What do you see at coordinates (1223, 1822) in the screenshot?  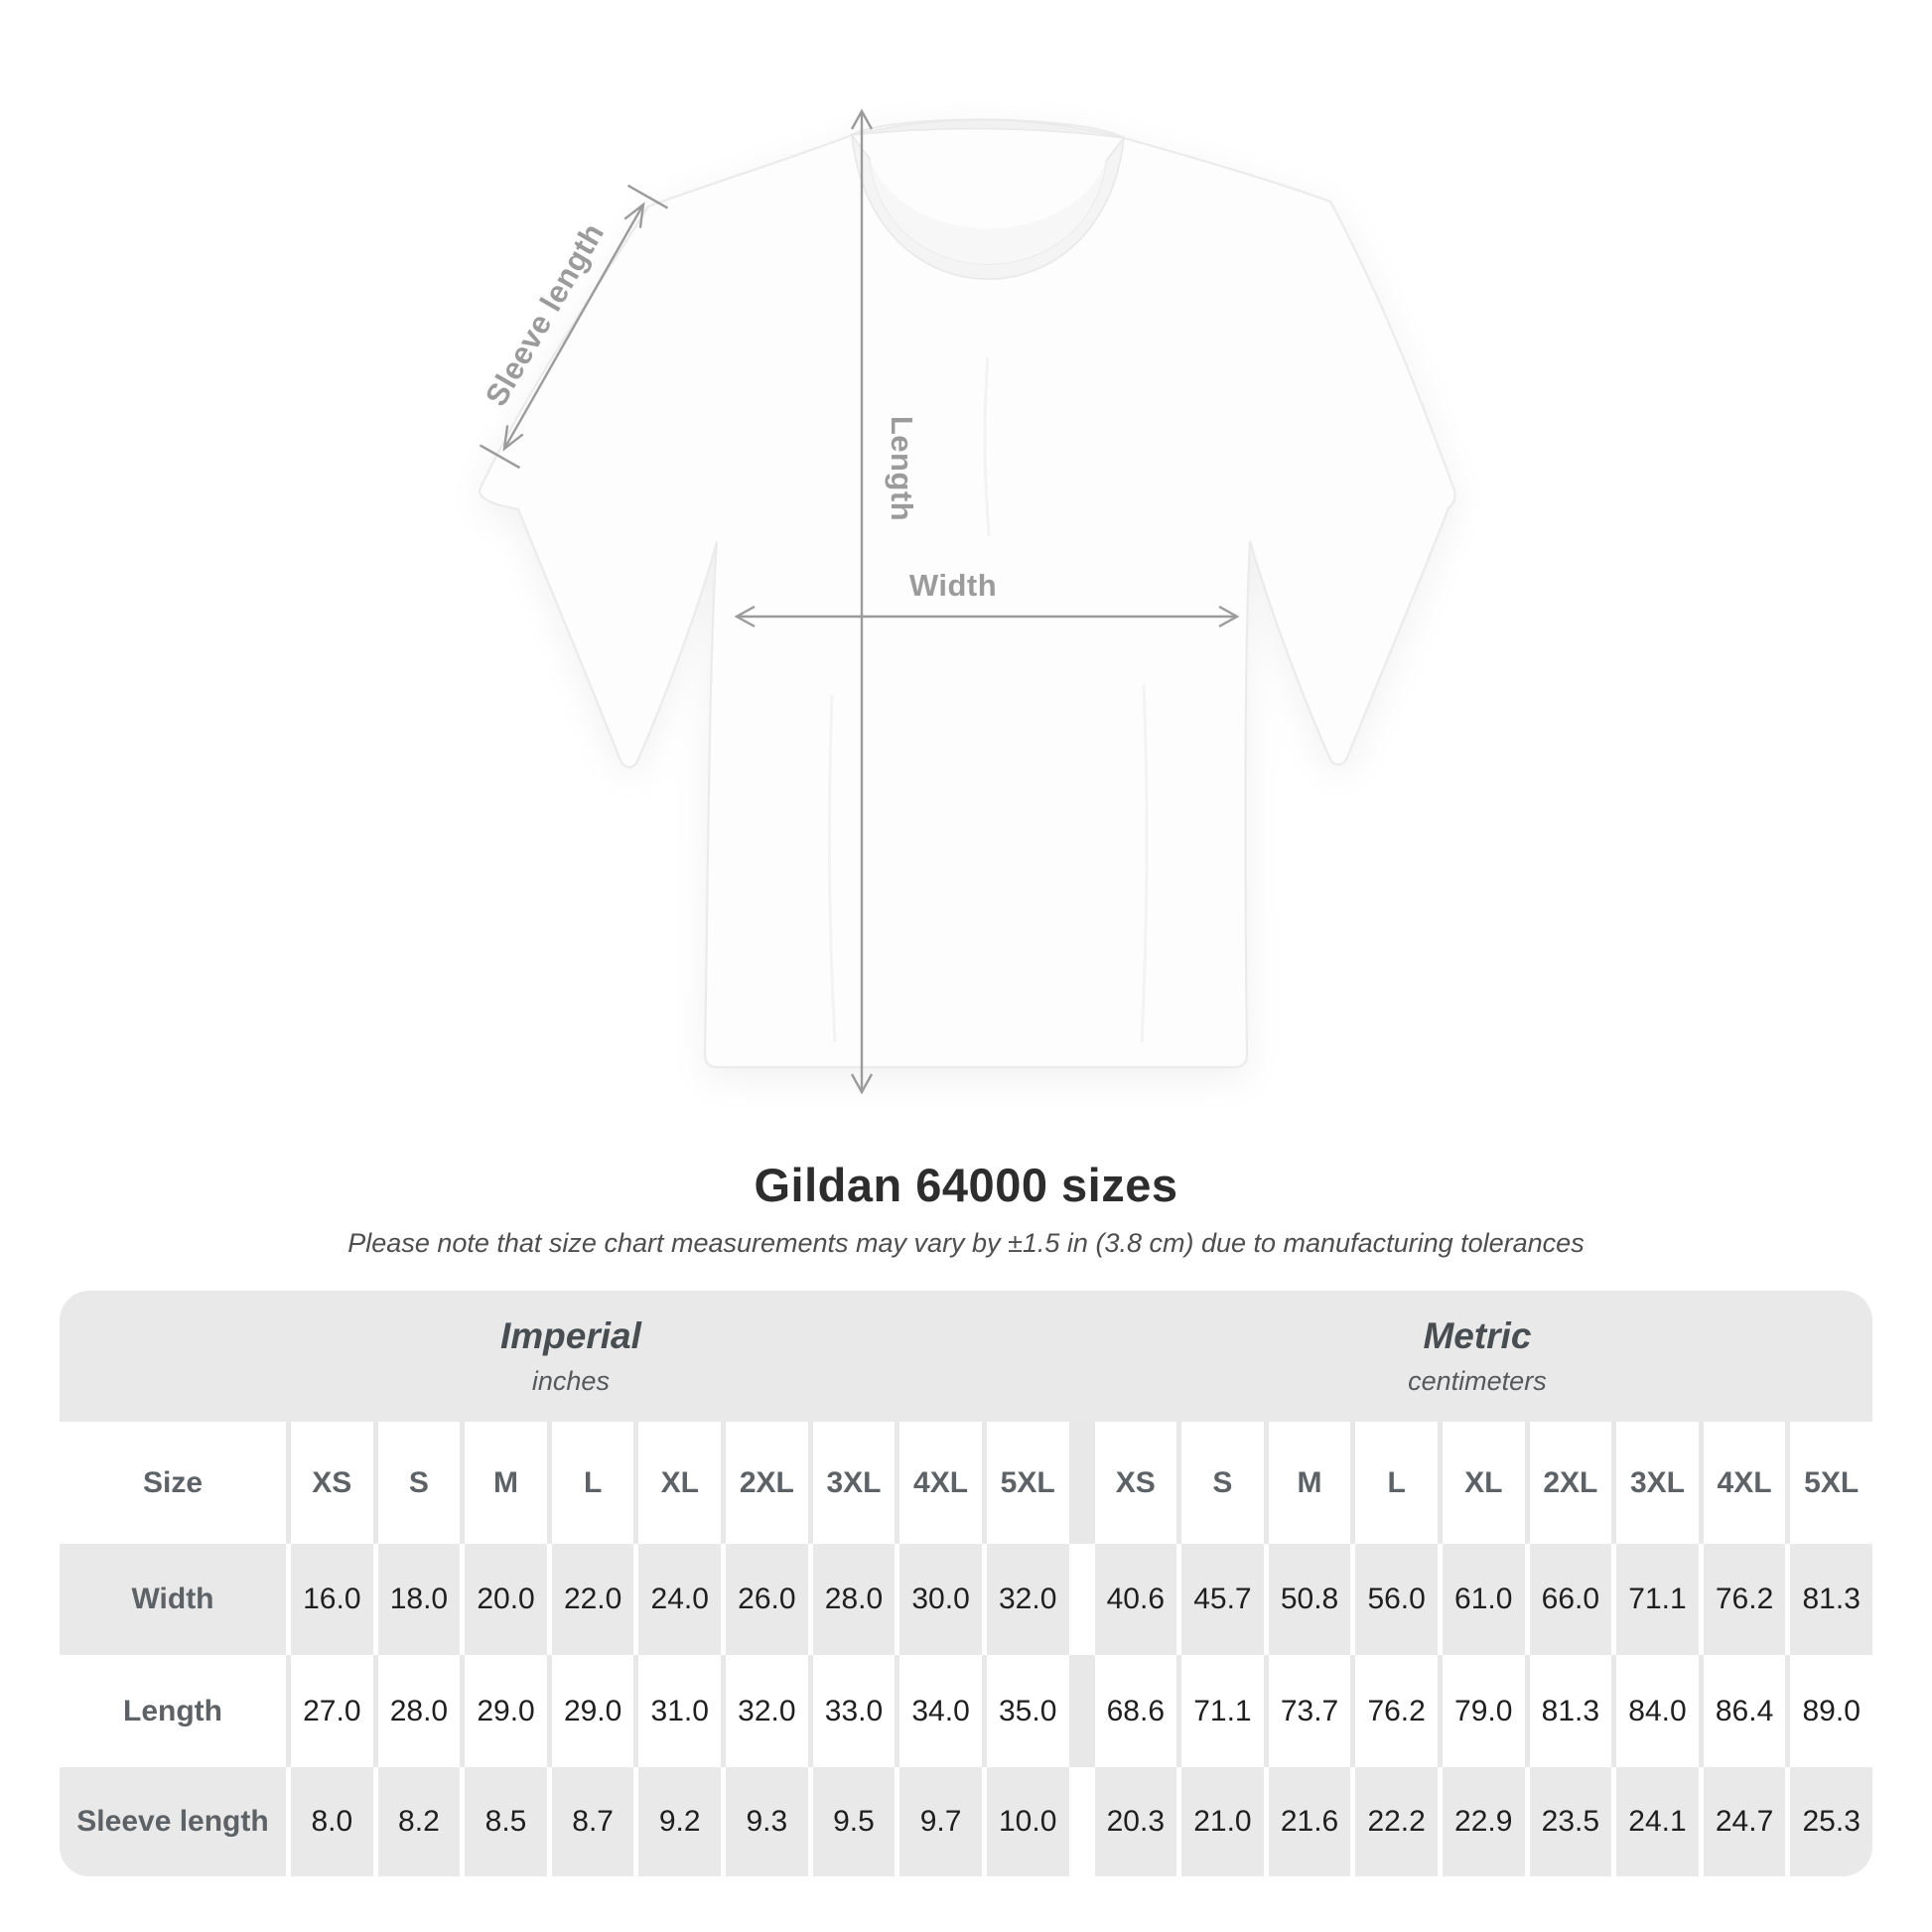 I see `value-cell: 21.0` at bounding box center [1223, 1822].